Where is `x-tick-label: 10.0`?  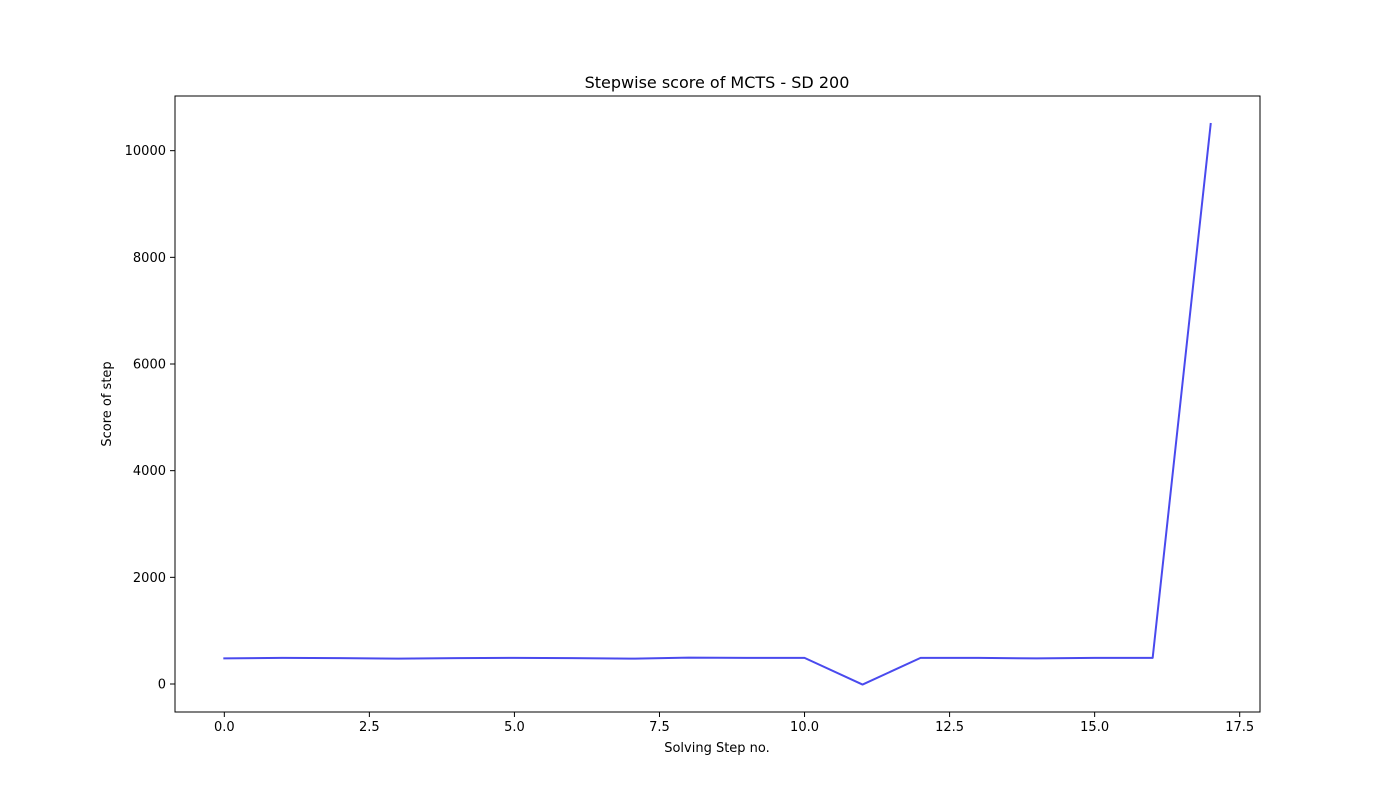 x-tick-label: 10.0 is located at coordinates (804, 727).